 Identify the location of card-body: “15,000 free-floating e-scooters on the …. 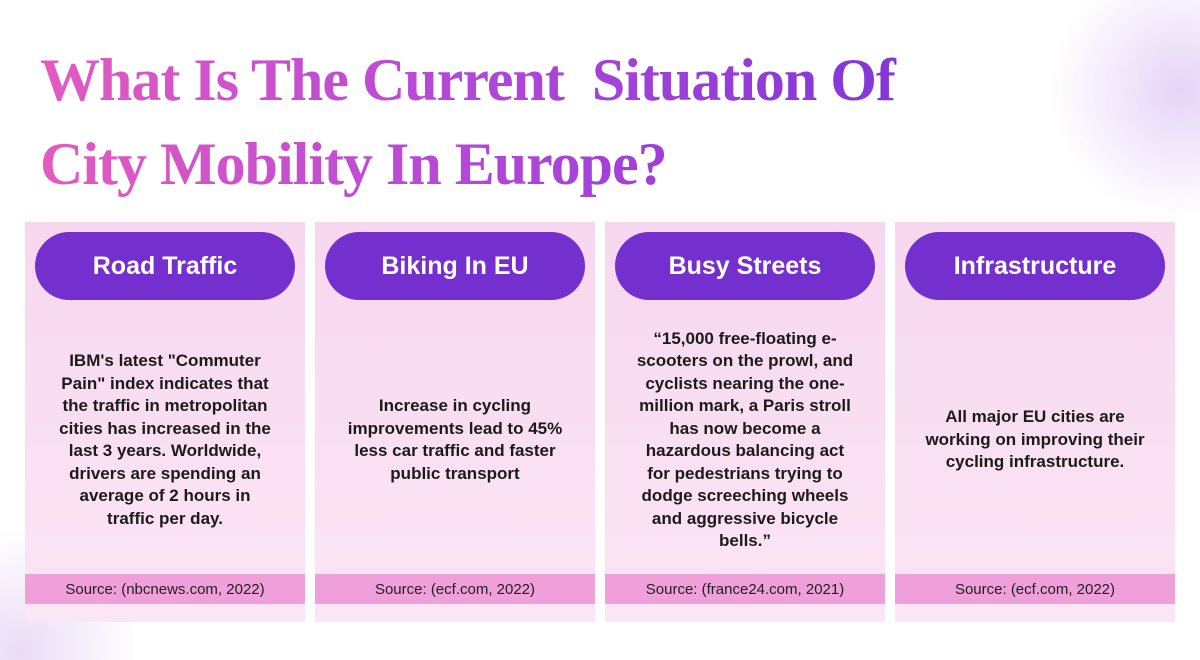
(745, 440).